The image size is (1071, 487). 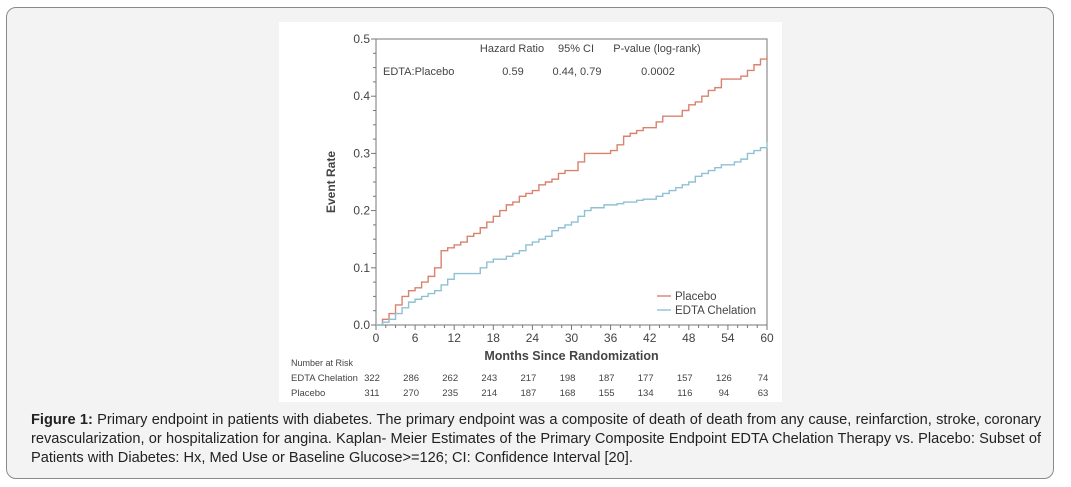 I want to click on hazard-row-label: EDTA:Placebo, so click(x=418, y=72).